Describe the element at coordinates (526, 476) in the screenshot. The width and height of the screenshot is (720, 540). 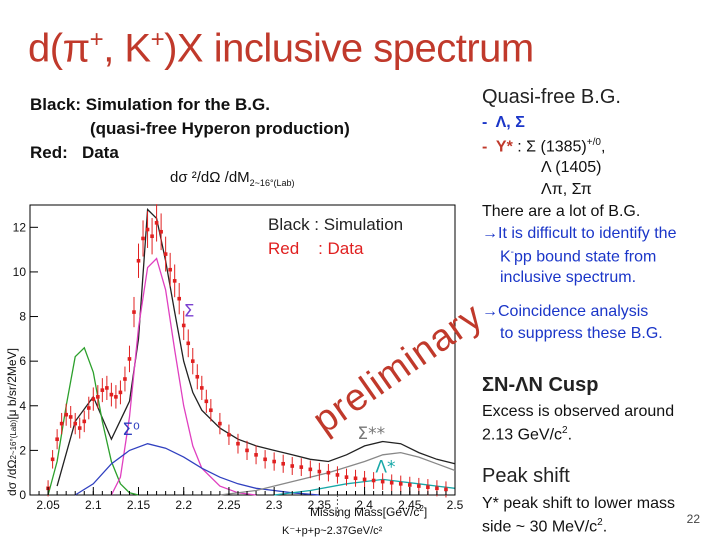
I see `peak-shift-heading: Peak shift` at that location.